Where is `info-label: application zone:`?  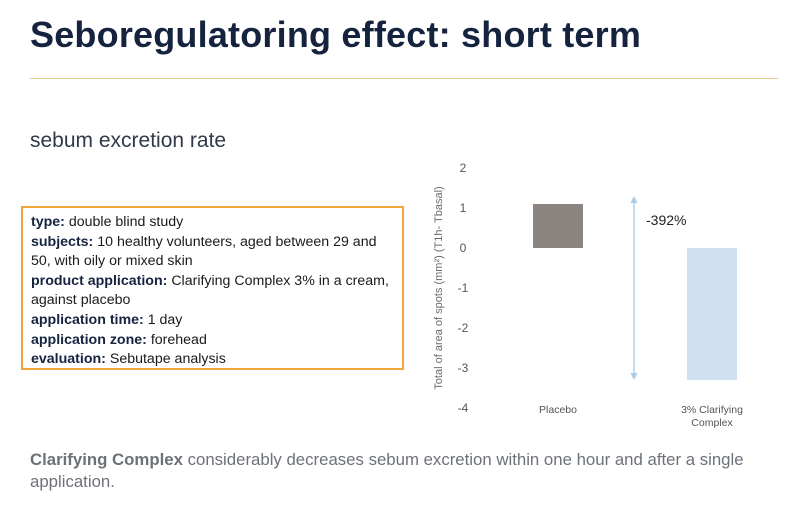
info-label: application zone: is located at coordinates (89, 339).